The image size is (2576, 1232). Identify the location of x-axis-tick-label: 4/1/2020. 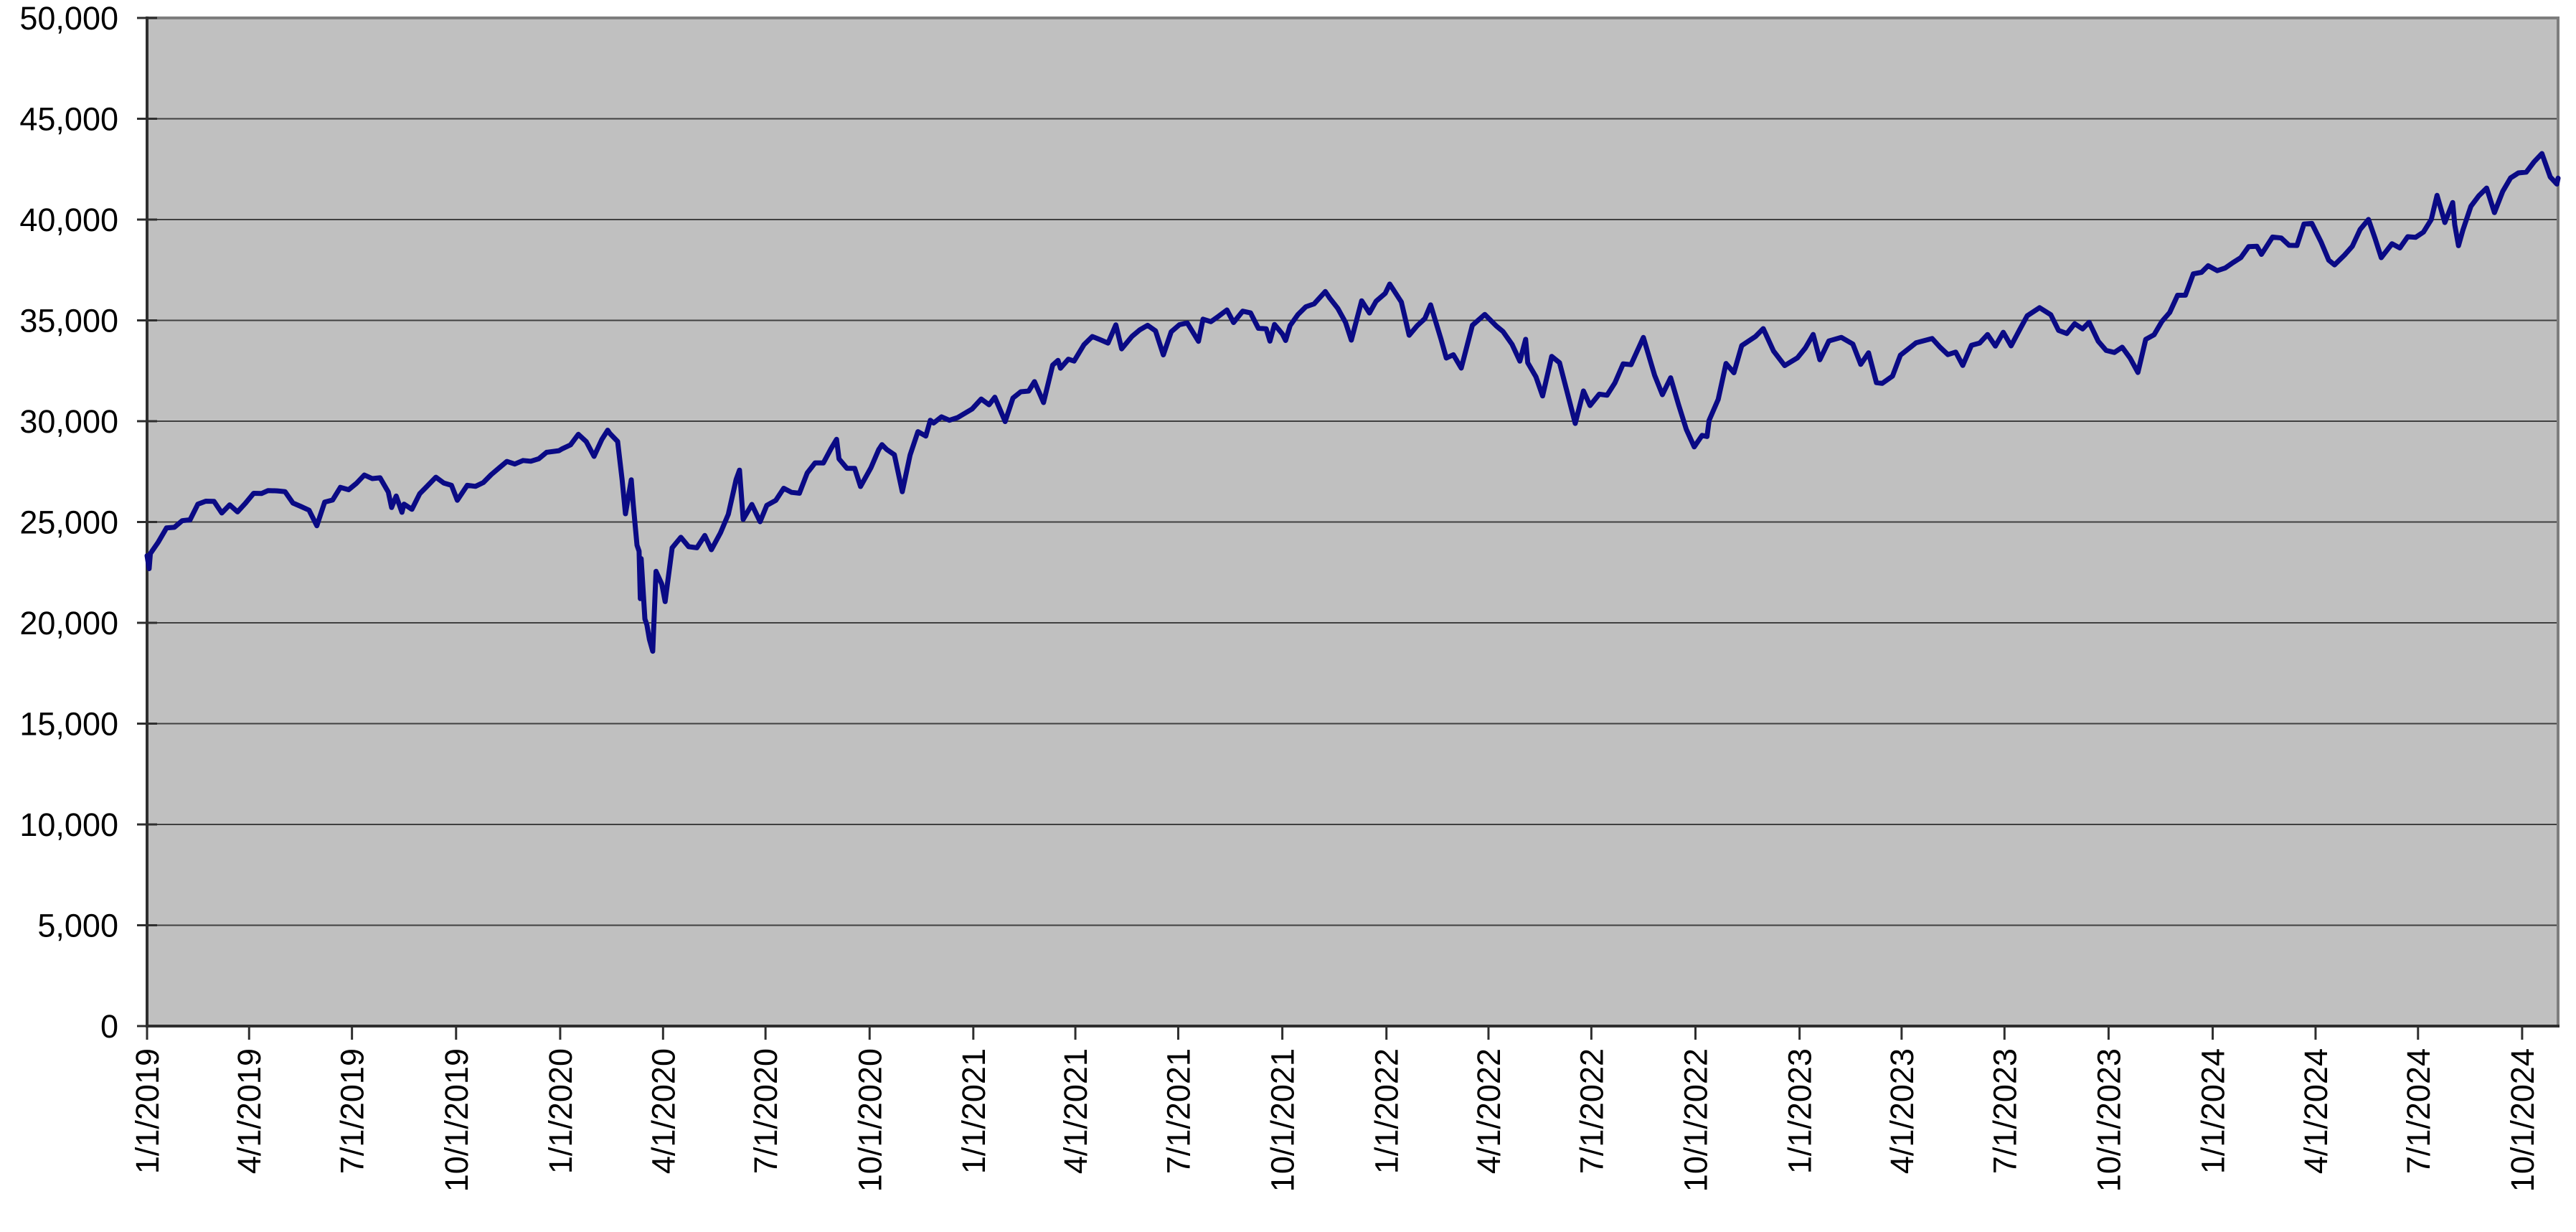
(663, 1111).